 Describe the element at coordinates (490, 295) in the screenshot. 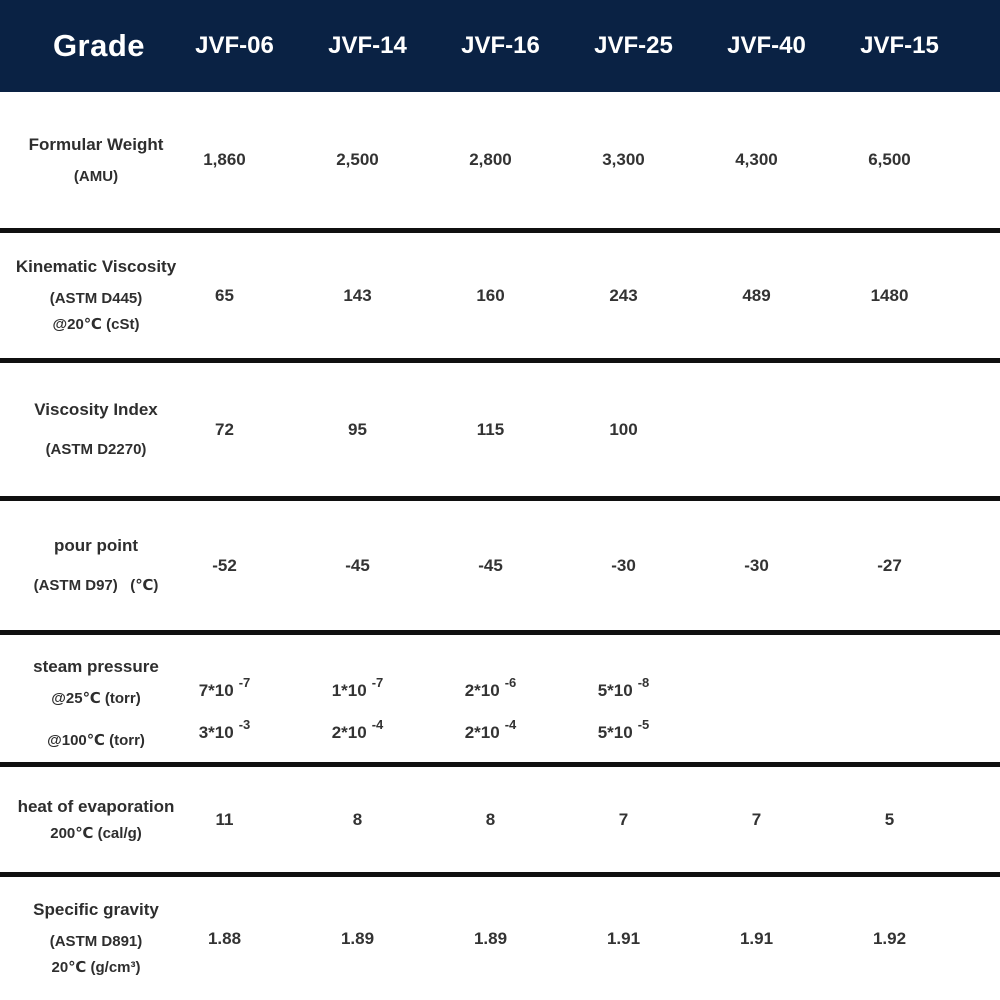

I see `cell-value: 160` at that location.